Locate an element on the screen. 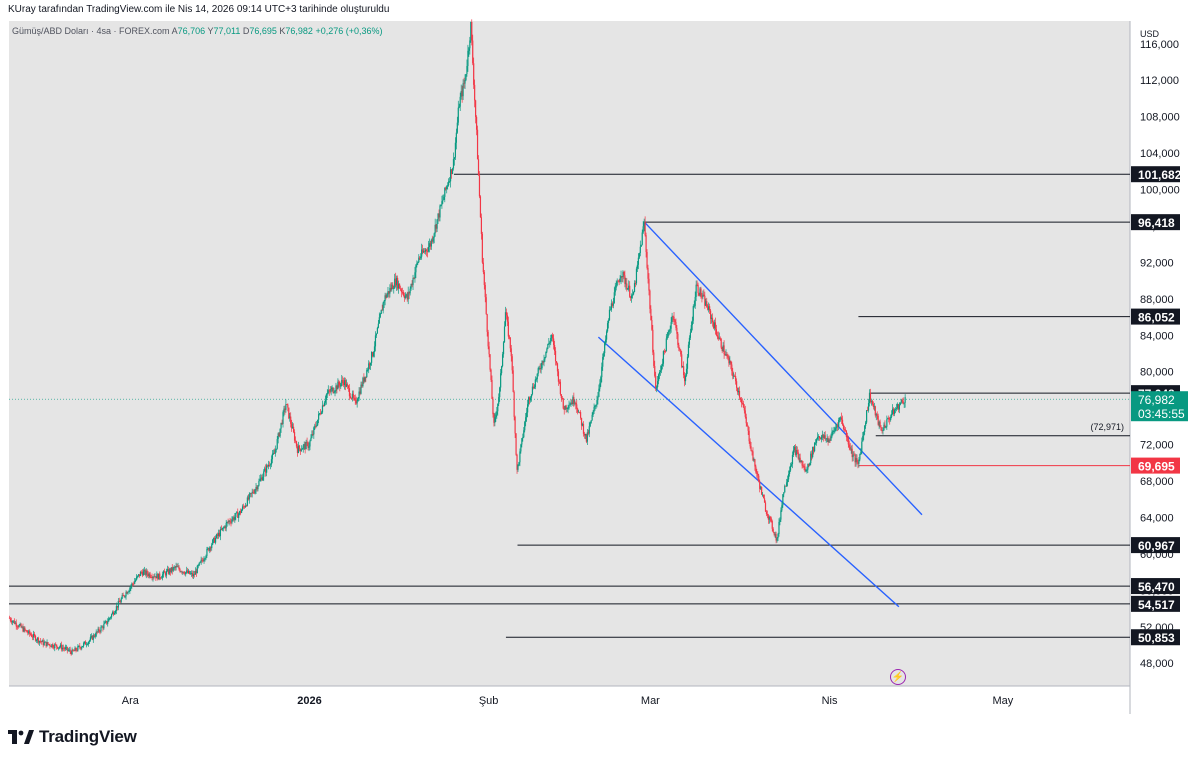 The image size is (1200, 759). low-label: D is located at coordinates (246, 31).